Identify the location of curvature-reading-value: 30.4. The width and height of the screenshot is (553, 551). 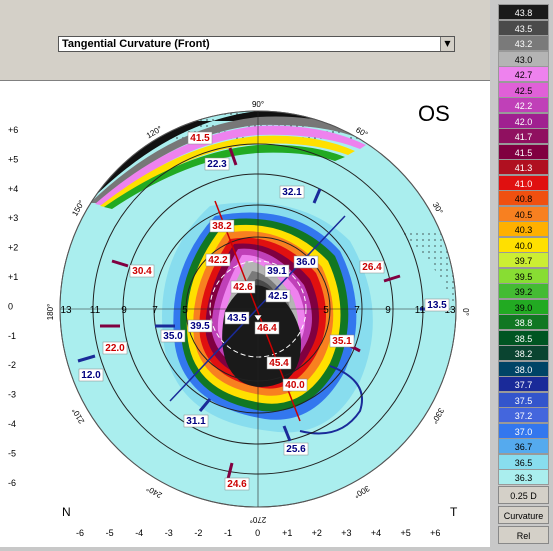
(142, 271).